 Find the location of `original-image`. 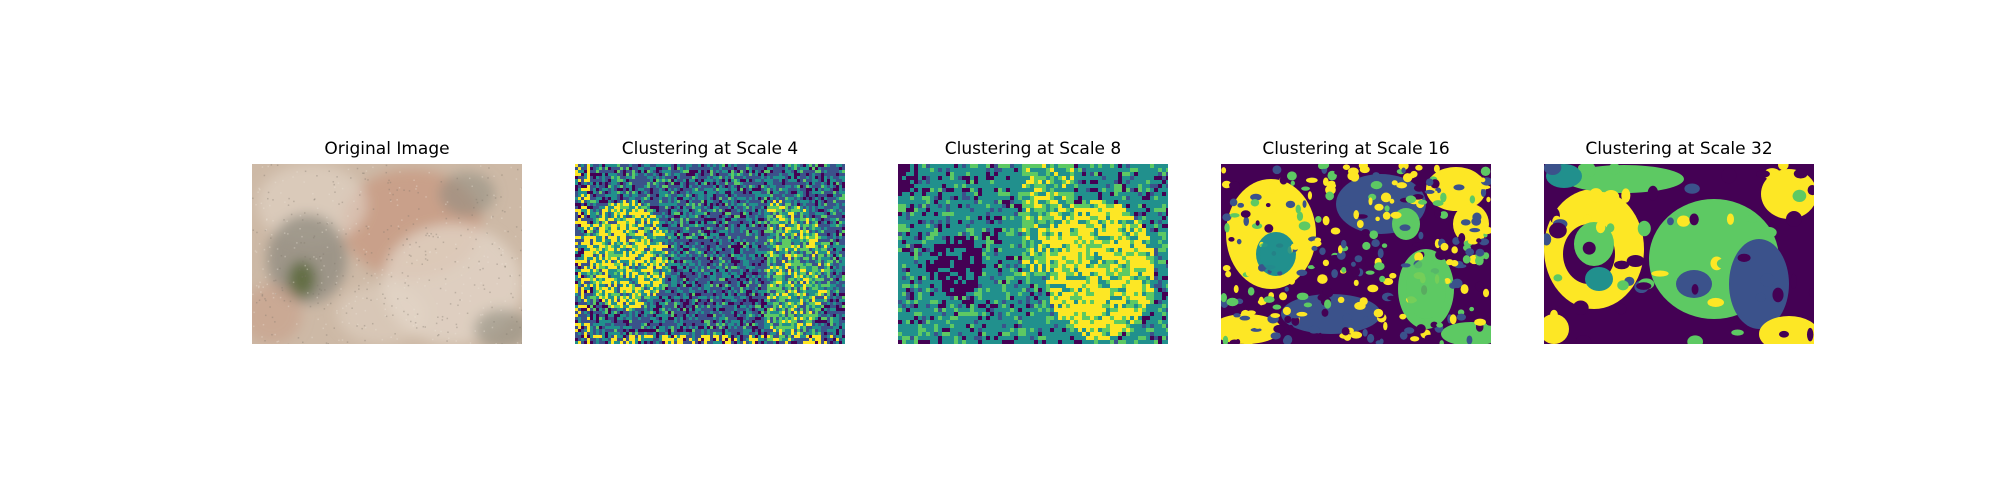

original-image is located at coordinates (387, 254).